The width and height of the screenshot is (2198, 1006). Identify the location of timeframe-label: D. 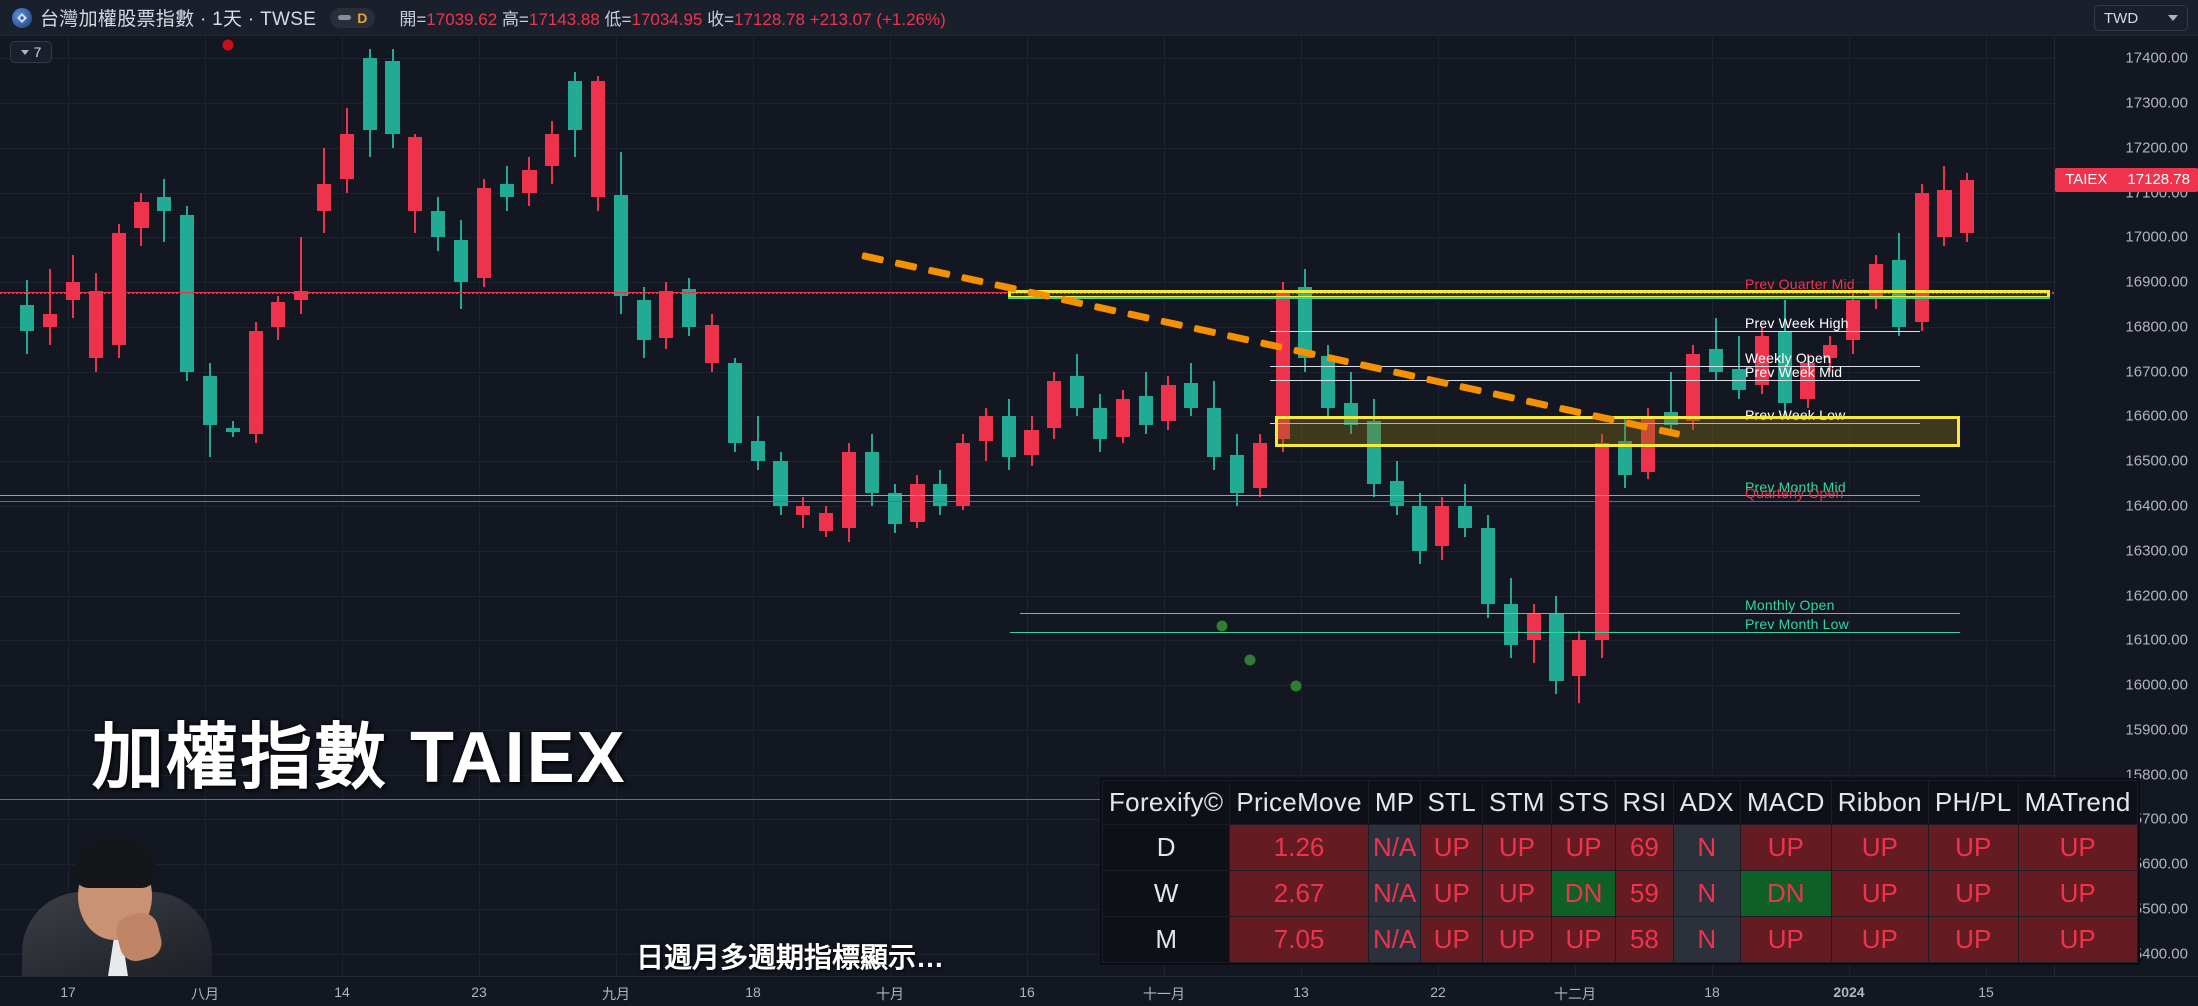
(362, 17).